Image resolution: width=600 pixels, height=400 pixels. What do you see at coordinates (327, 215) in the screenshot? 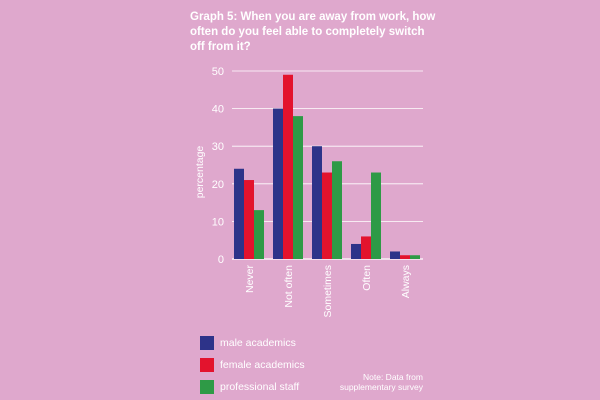
I see `bar-female-academics-sometimes` at bounding box center [327, 215].